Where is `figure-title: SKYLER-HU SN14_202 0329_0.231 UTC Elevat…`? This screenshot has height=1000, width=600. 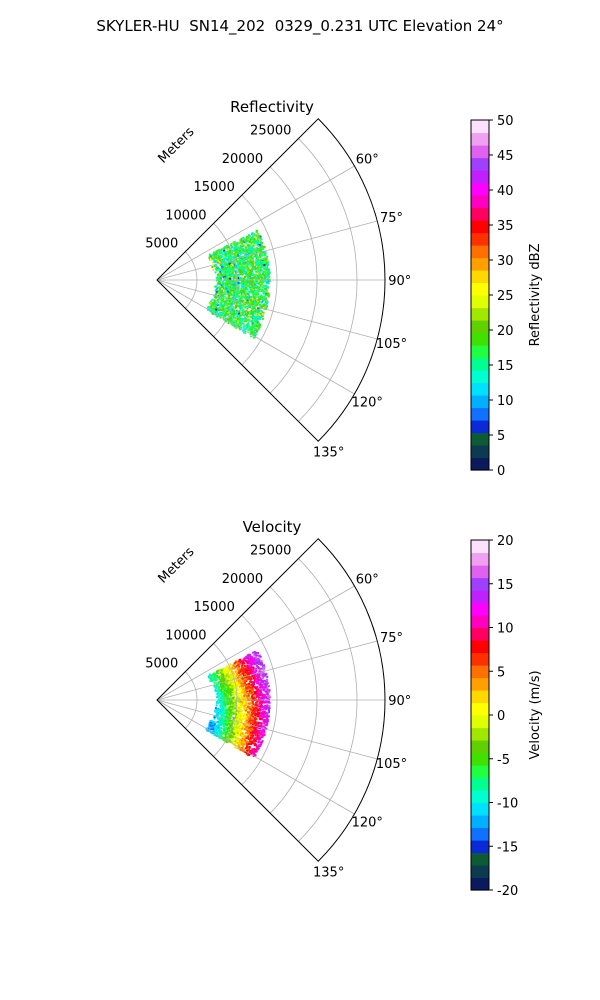 figure-title: SKYLER-HU SN14_202 0329_0.231 UTC Elevat… is located at coordinates (300, 26).